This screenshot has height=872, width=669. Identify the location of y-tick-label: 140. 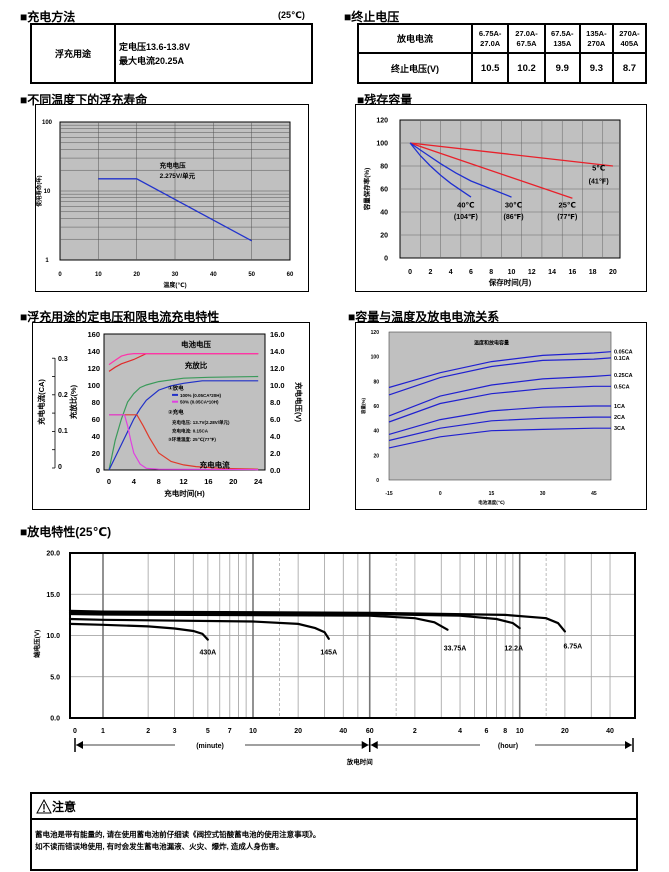
(93, 351).